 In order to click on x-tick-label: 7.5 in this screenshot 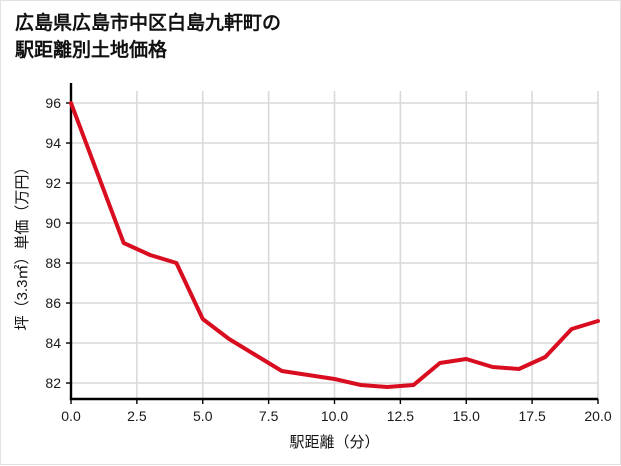, I will do `click(269, 416)`.